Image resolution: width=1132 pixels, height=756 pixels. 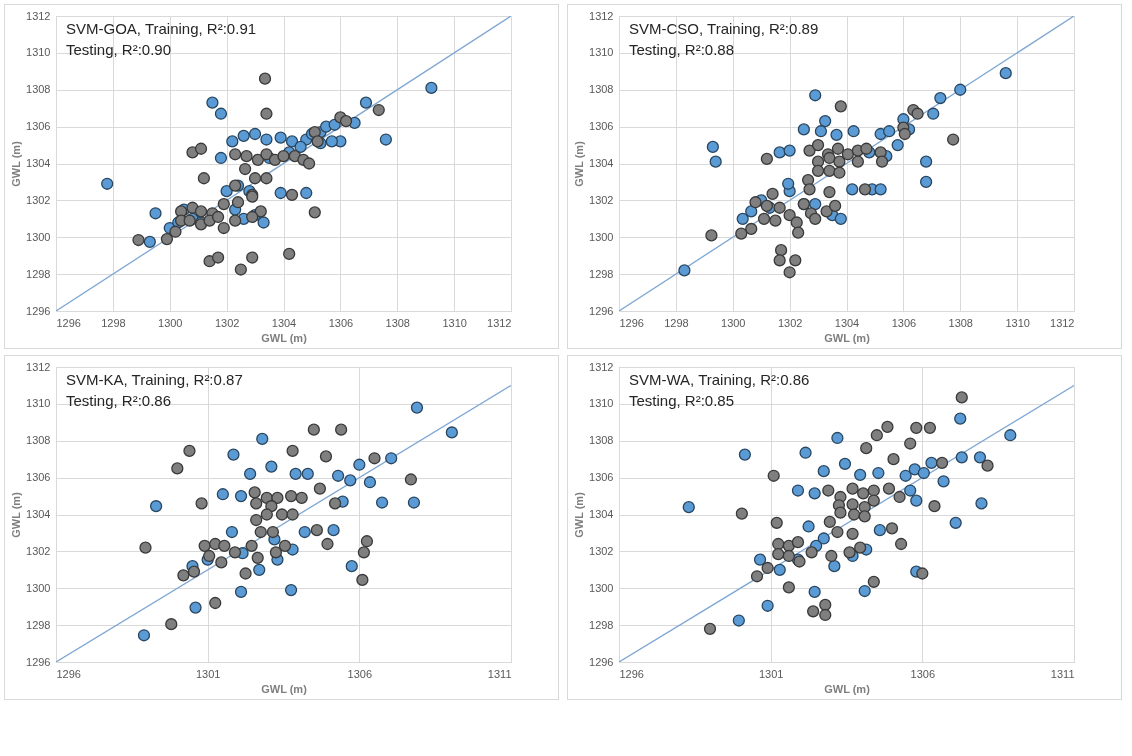 I want to click on annotation: SVM-GOA, Training, R²:0.91, so click(x=161, y=28).